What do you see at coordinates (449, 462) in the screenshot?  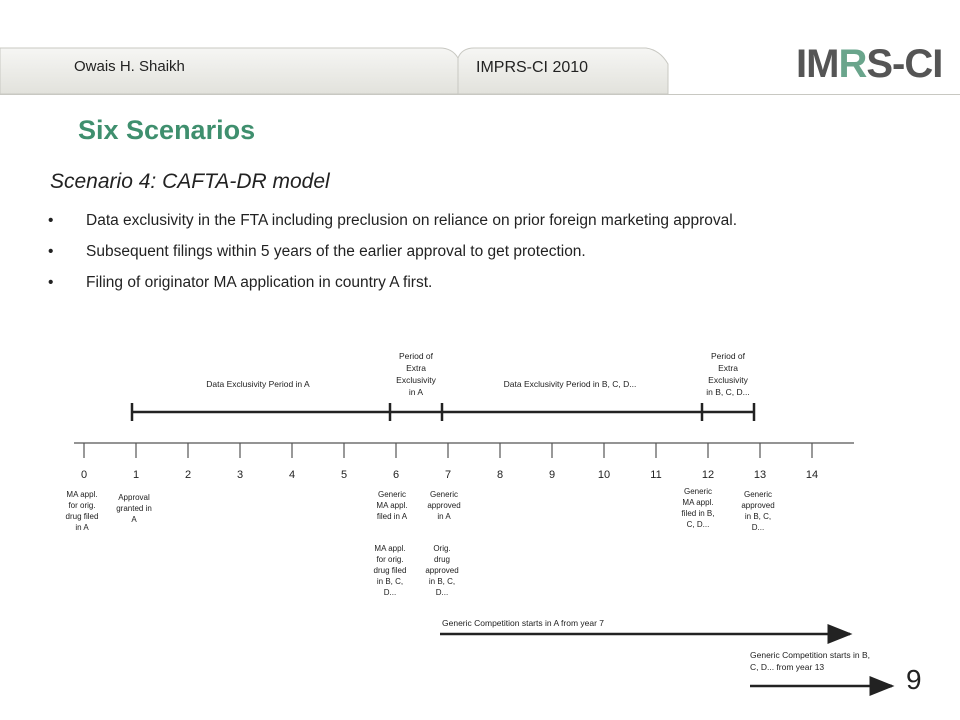 I see `year-ticks: 0 1 2 3 4 5 6 7 8 9 10 11 12 13 14` at bounding box center [449, 462].